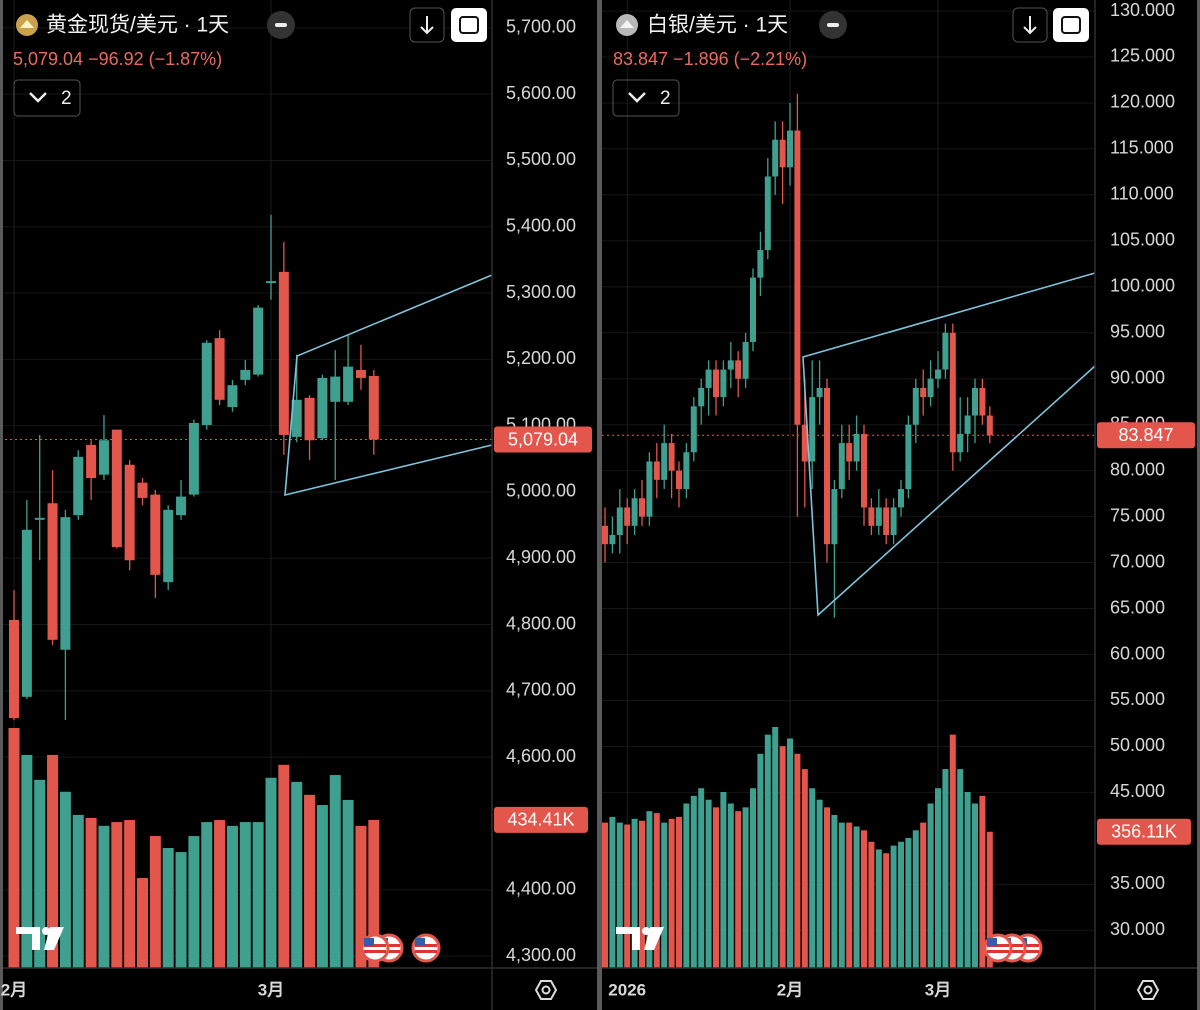  What do you see at coordinates (1137, 332) in the screenshot?
I see `y-tick-label: 95.000` at bounding box center [1137, 332].